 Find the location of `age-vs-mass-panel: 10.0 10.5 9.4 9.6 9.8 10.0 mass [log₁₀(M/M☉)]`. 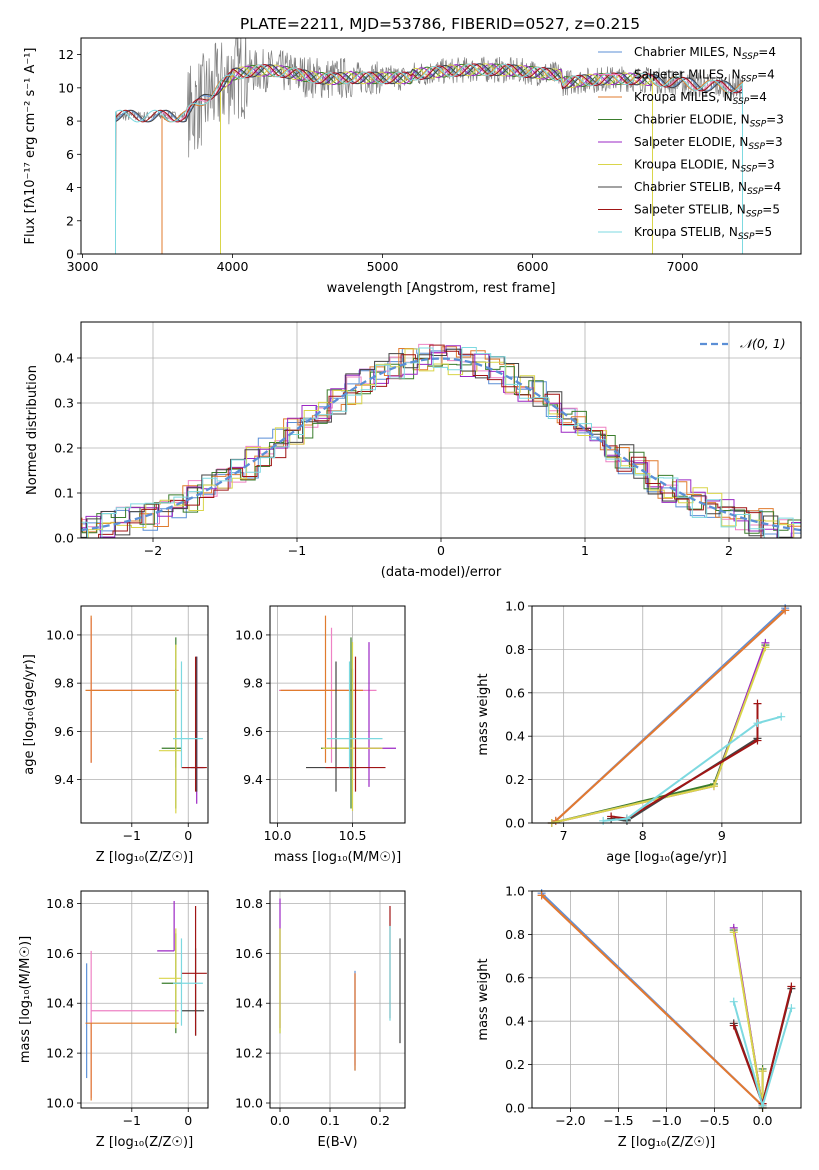

age-vs-mass-panel: 10.0 10.5 9.4 9.6 9.8 10.0 mass [log₁₀(M/M☉)] is located at coordinates (320, 735).